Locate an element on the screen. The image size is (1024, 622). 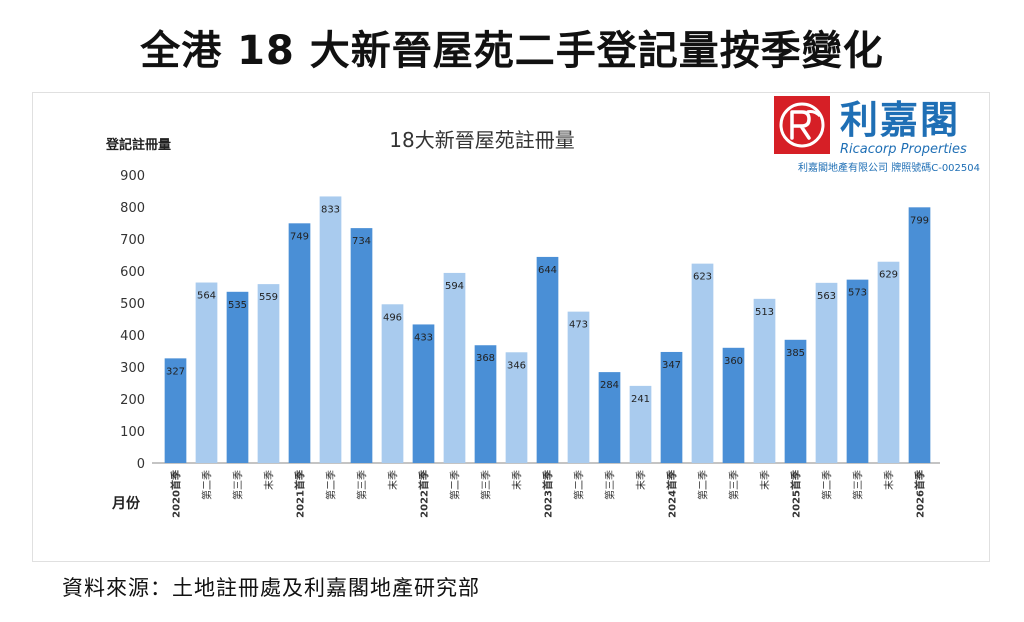
bar-value-label: 833 is located at coordinates (330, 209).